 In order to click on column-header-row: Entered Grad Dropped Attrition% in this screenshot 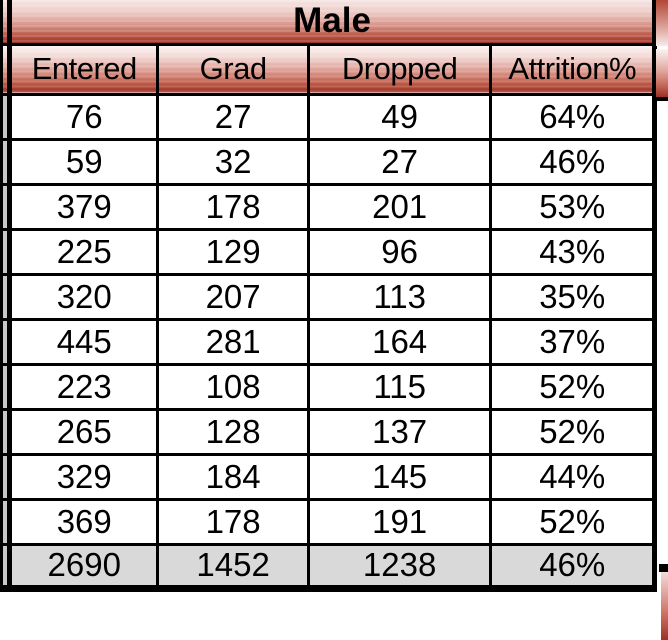, I will do `click(328, 69)`.